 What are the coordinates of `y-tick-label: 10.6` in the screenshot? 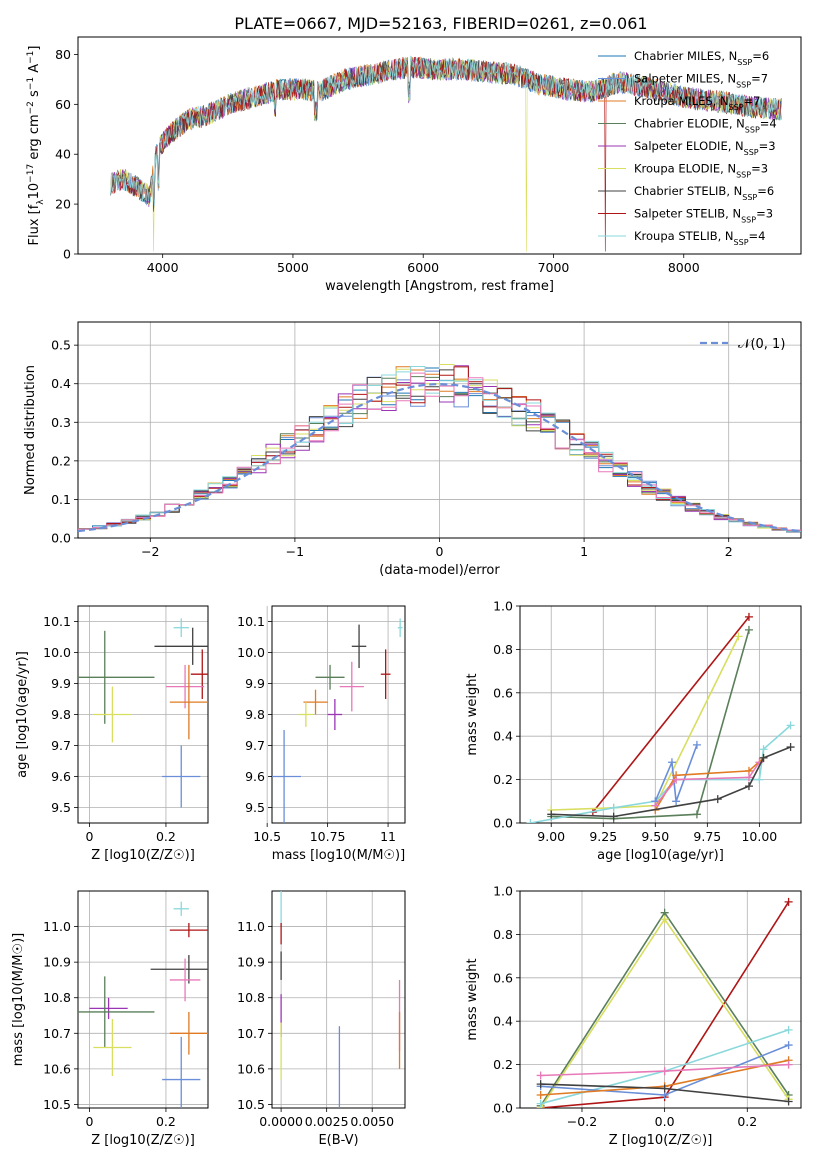 It's located at (57, 1068).